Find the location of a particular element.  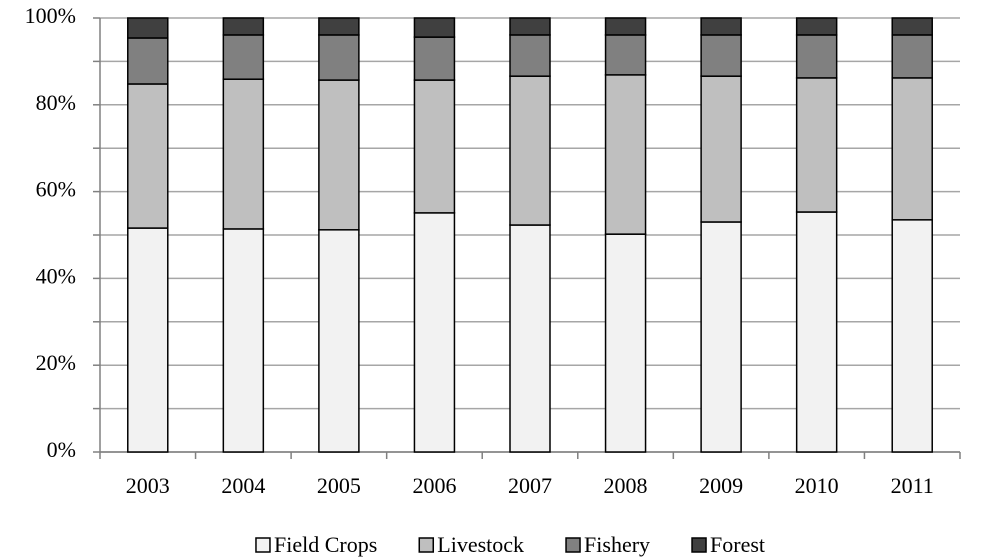

x-tick-label: 2007 is located at coordinates (530, 485).